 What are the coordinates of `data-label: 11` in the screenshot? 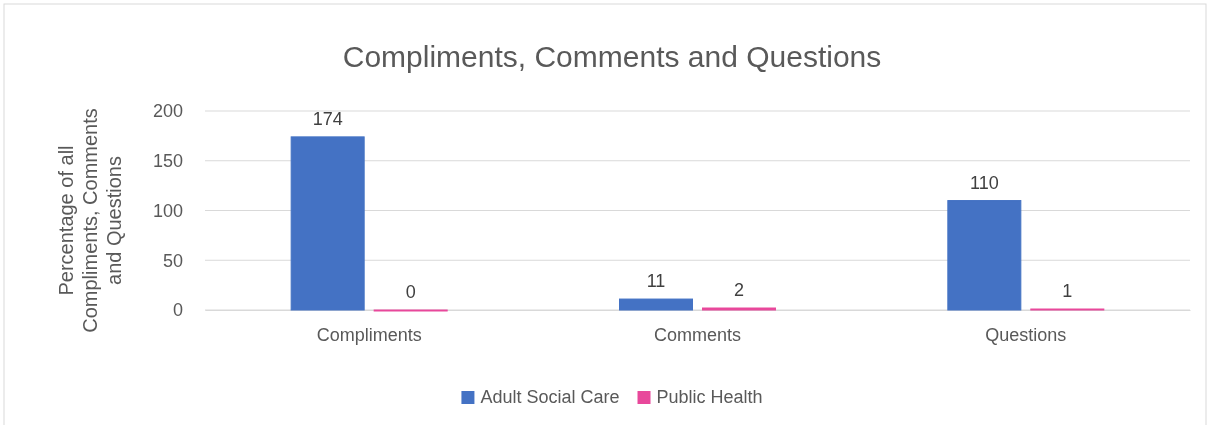 It's located at (656, 281).